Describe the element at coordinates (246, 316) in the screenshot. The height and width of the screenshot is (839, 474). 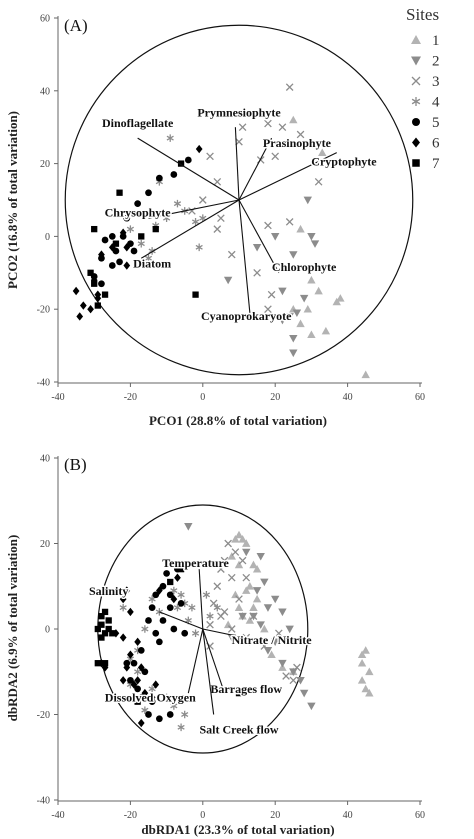
I see `vector-label-halo-cyanoprokaryote: Cyanoprokaryote` at that location.